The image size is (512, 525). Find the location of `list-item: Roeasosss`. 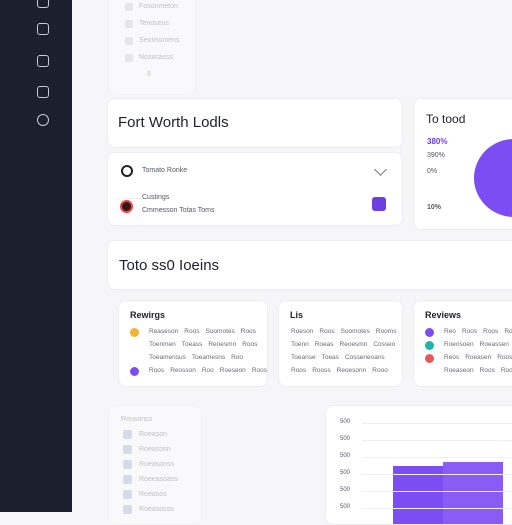

list-item: Roeasosss is located at coordinates (156, 509).